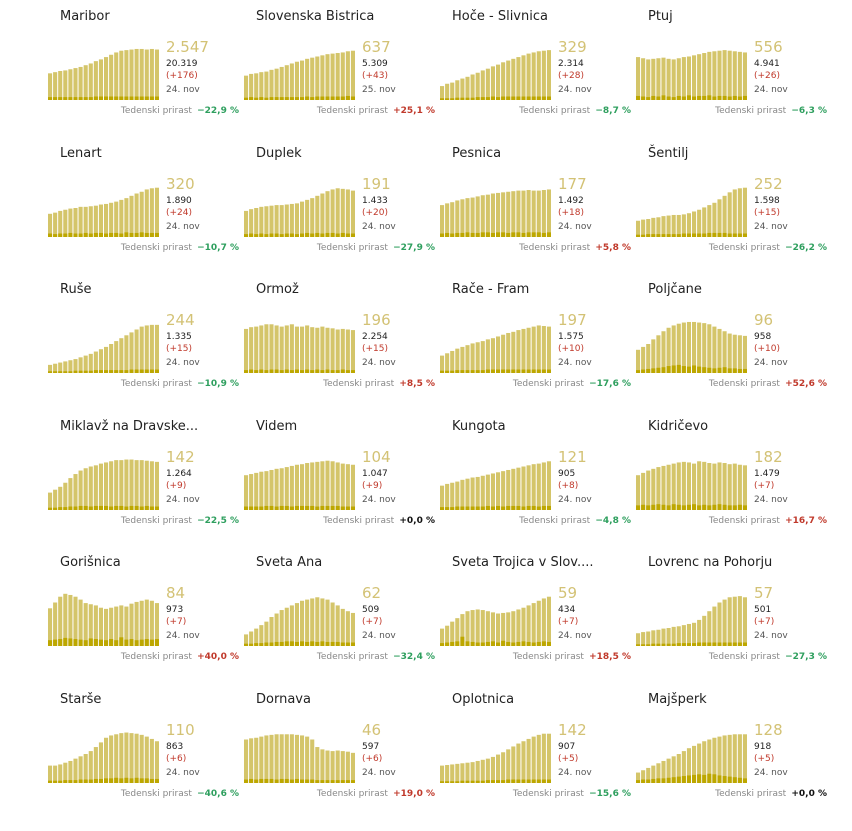 Image resolution: width=852 pixels, height=831 pixels. I want to click on total-cases: 509, so click(371, 610).